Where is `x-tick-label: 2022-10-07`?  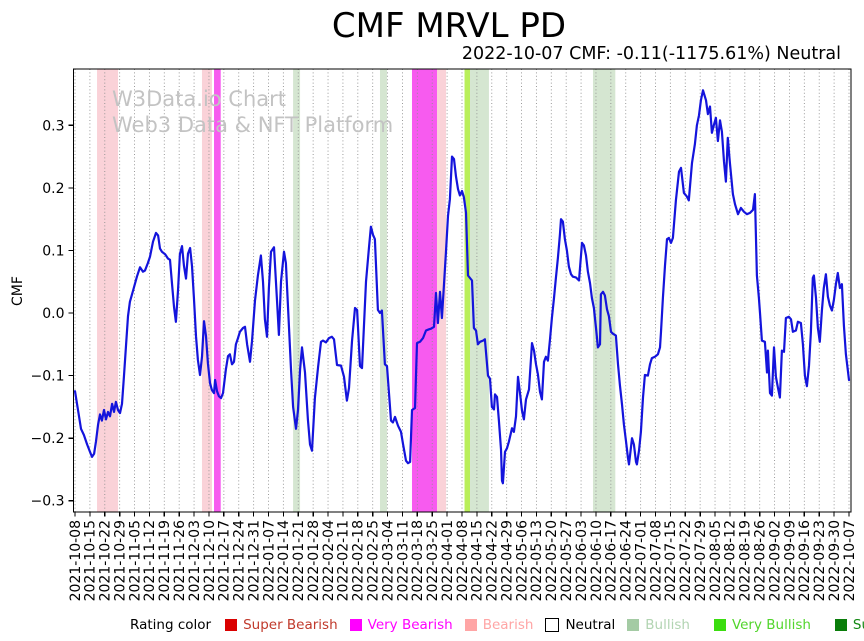 x-tick-label: 2022-10-07 is located at coordinates (850, 560).